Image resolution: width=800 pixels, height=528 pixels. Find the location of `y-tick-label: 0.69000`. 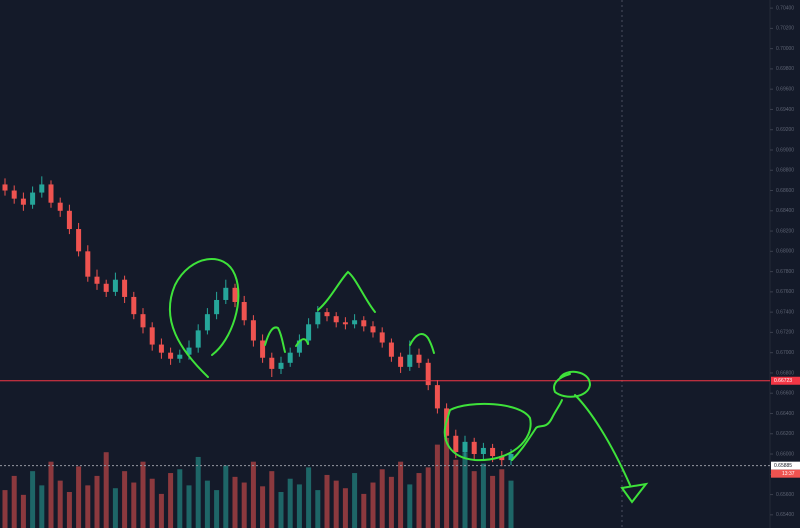

y-tick-label: 0.69000 is located at coordinates (785, 150).